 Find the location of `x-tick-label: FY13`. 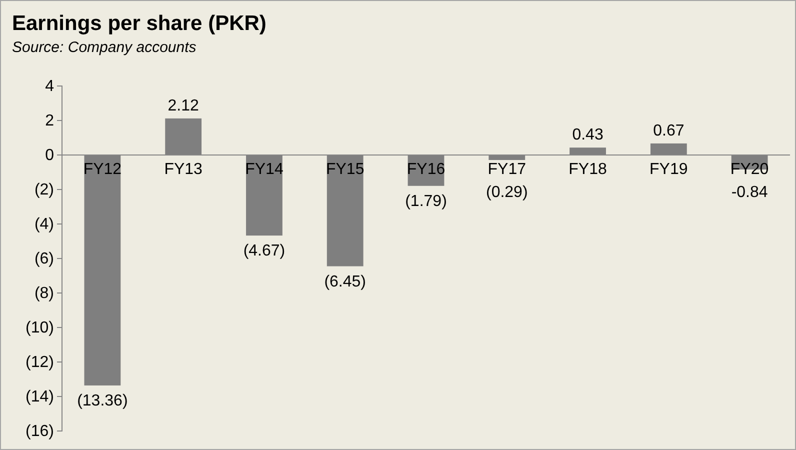

x-tick-label: FY13 is located at coordinates (183, 169).